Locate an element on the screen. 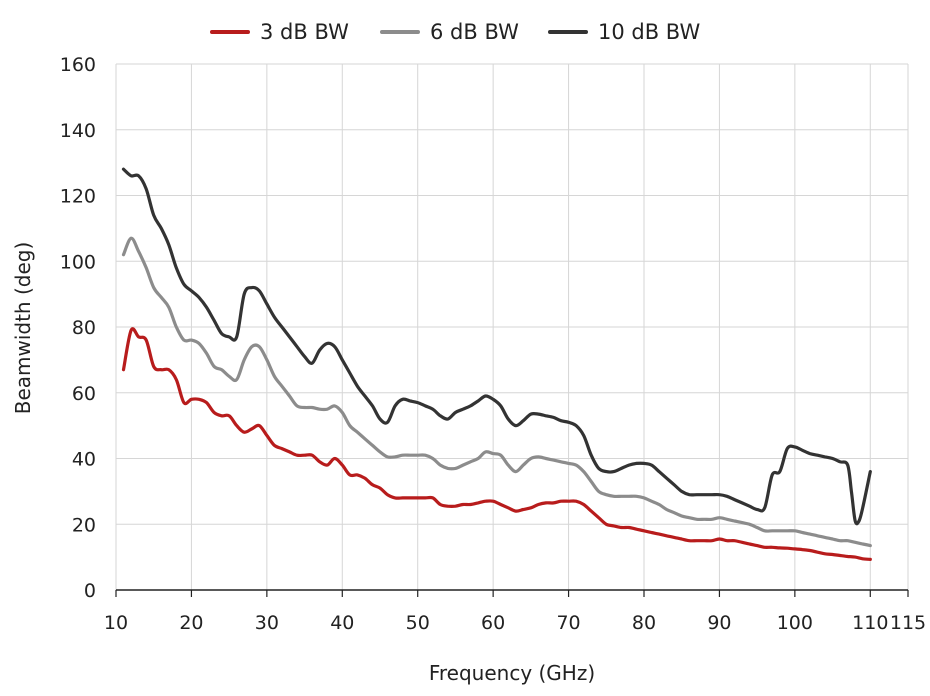 Image resolution: width=930 pixels, height=696 pixels. y-tick-labels: 0 20 40 60 80 100 120 140 160 is located at coordinates (78, 328).